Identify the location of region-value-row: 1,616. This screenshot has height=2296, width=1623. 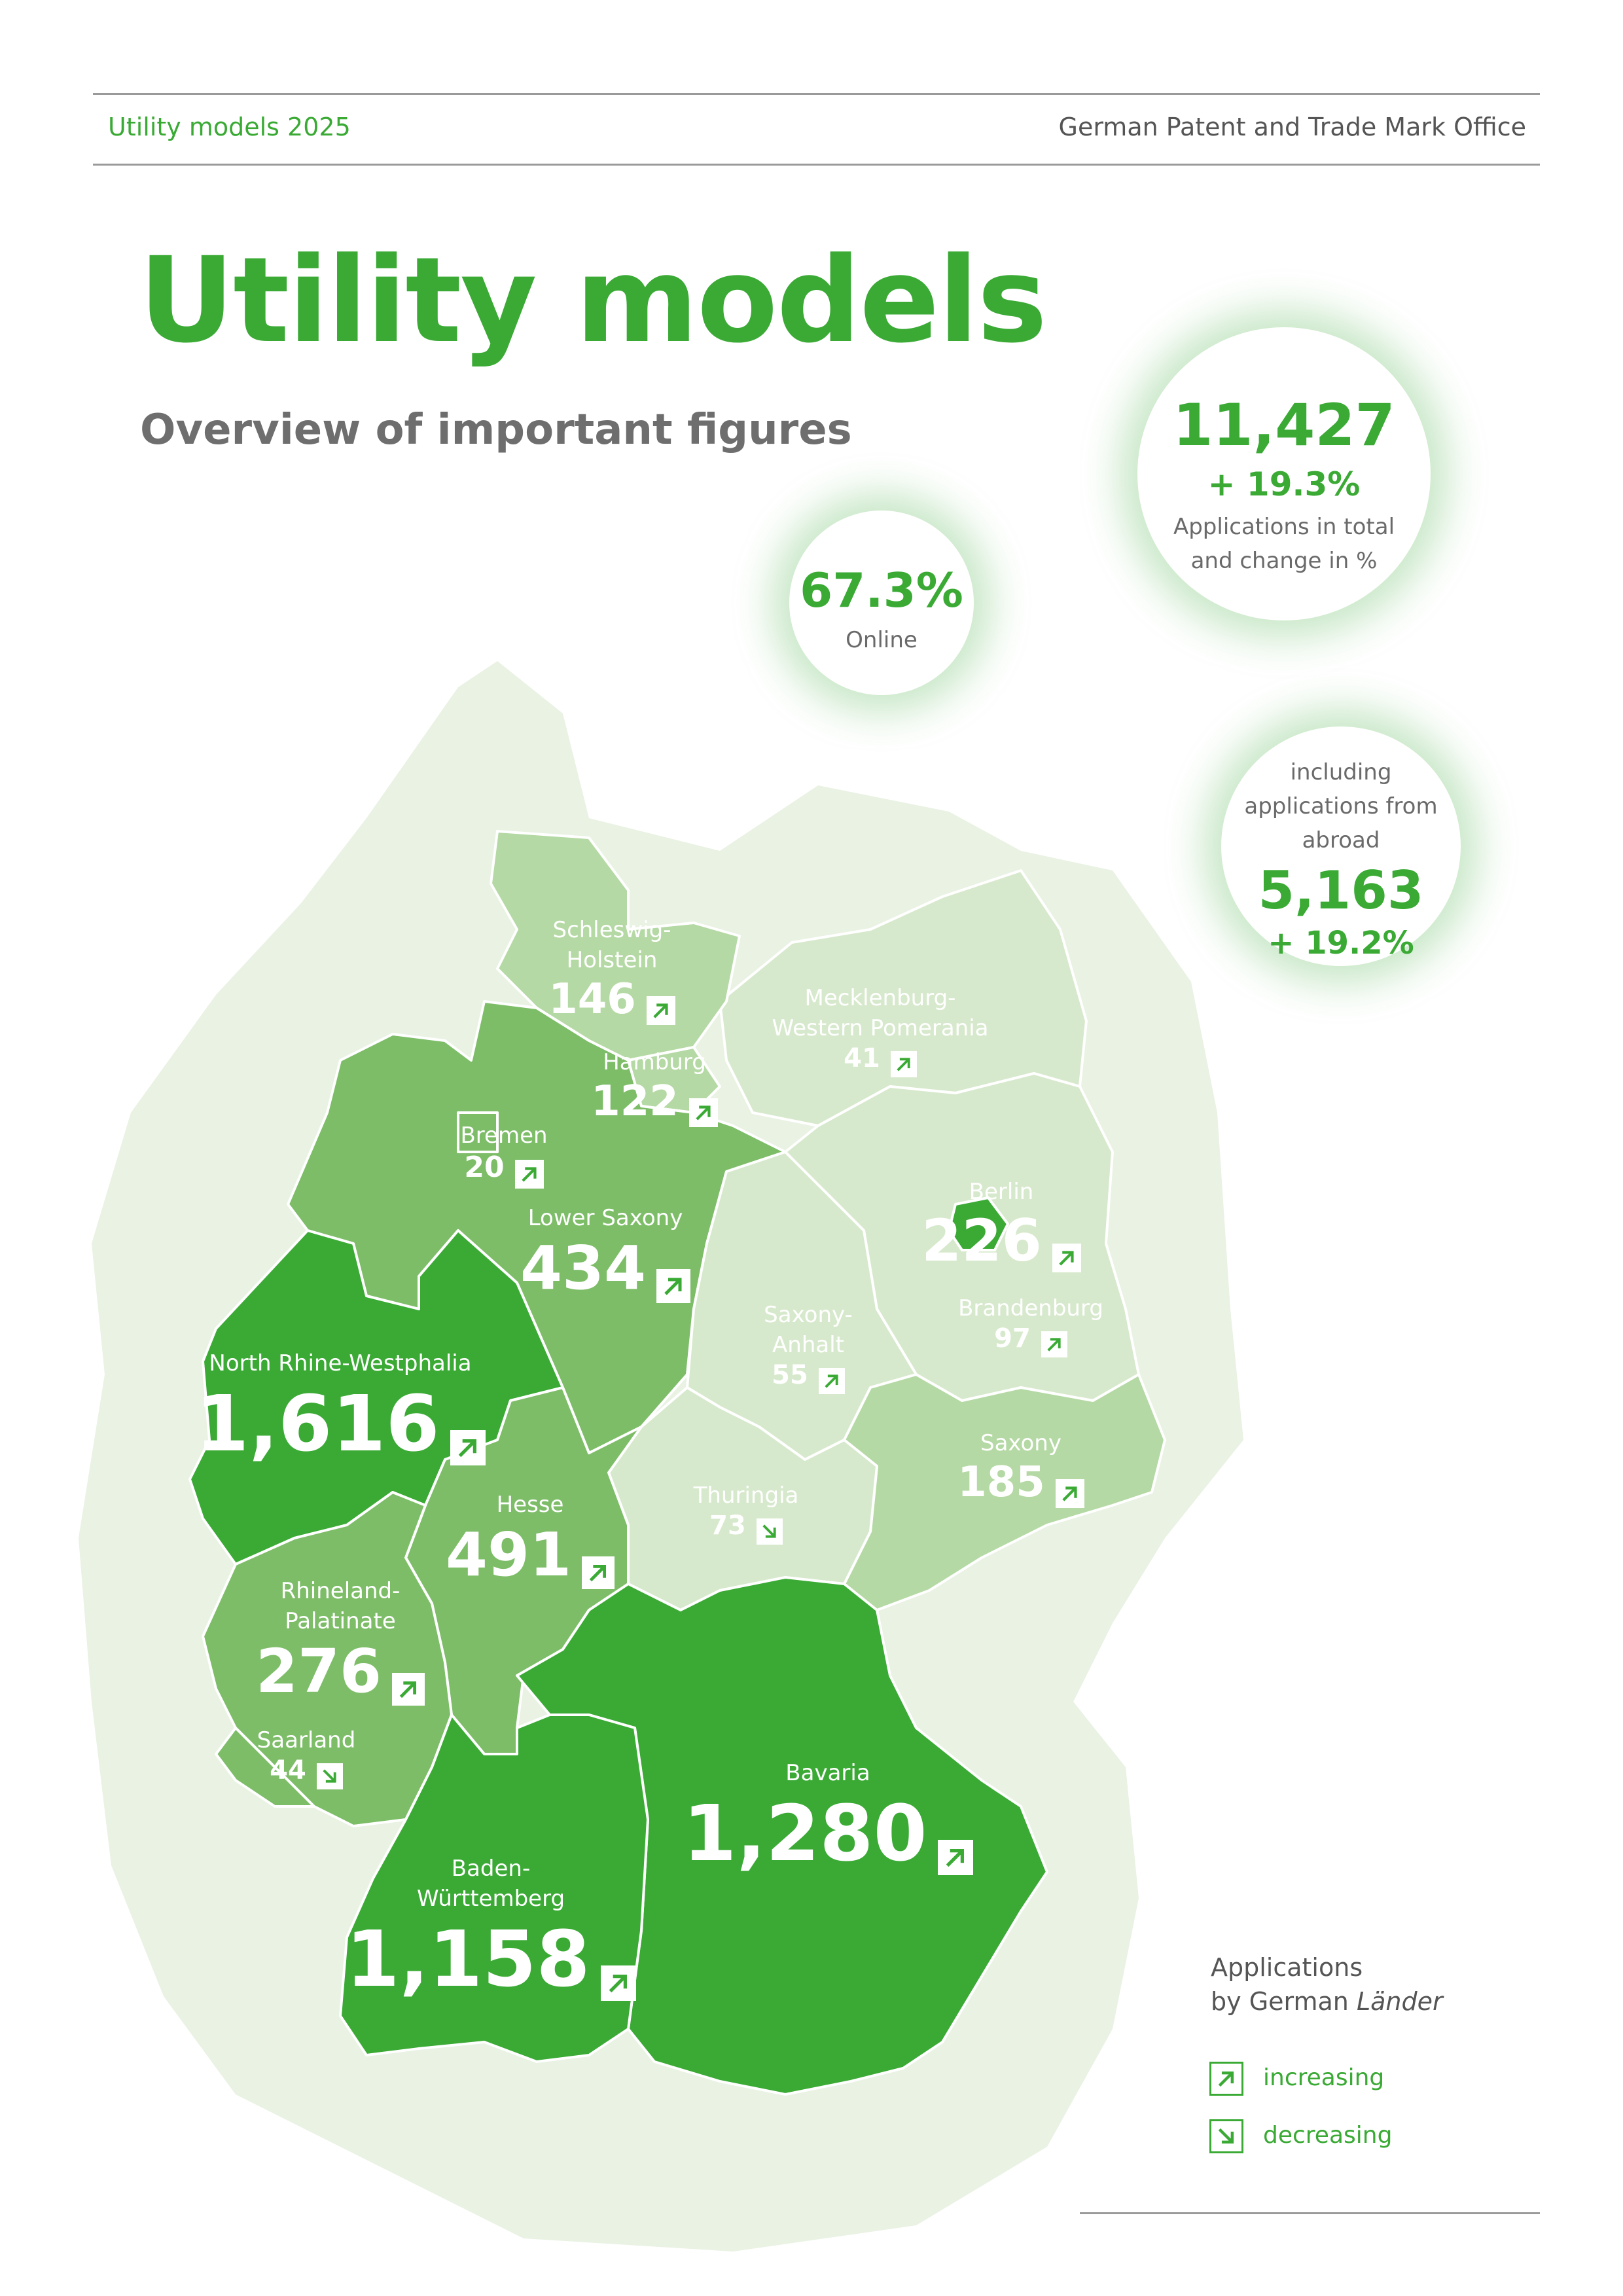
(340, 1423).